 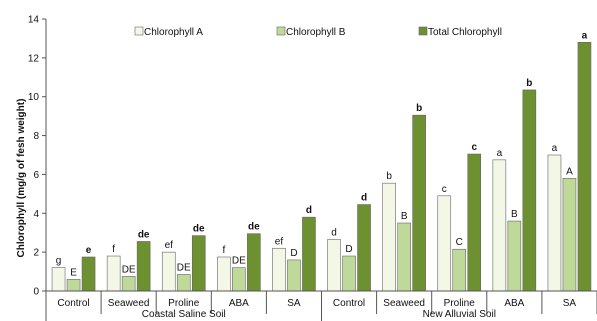 I want to click on data-label: e, so click(x=89, y=250).